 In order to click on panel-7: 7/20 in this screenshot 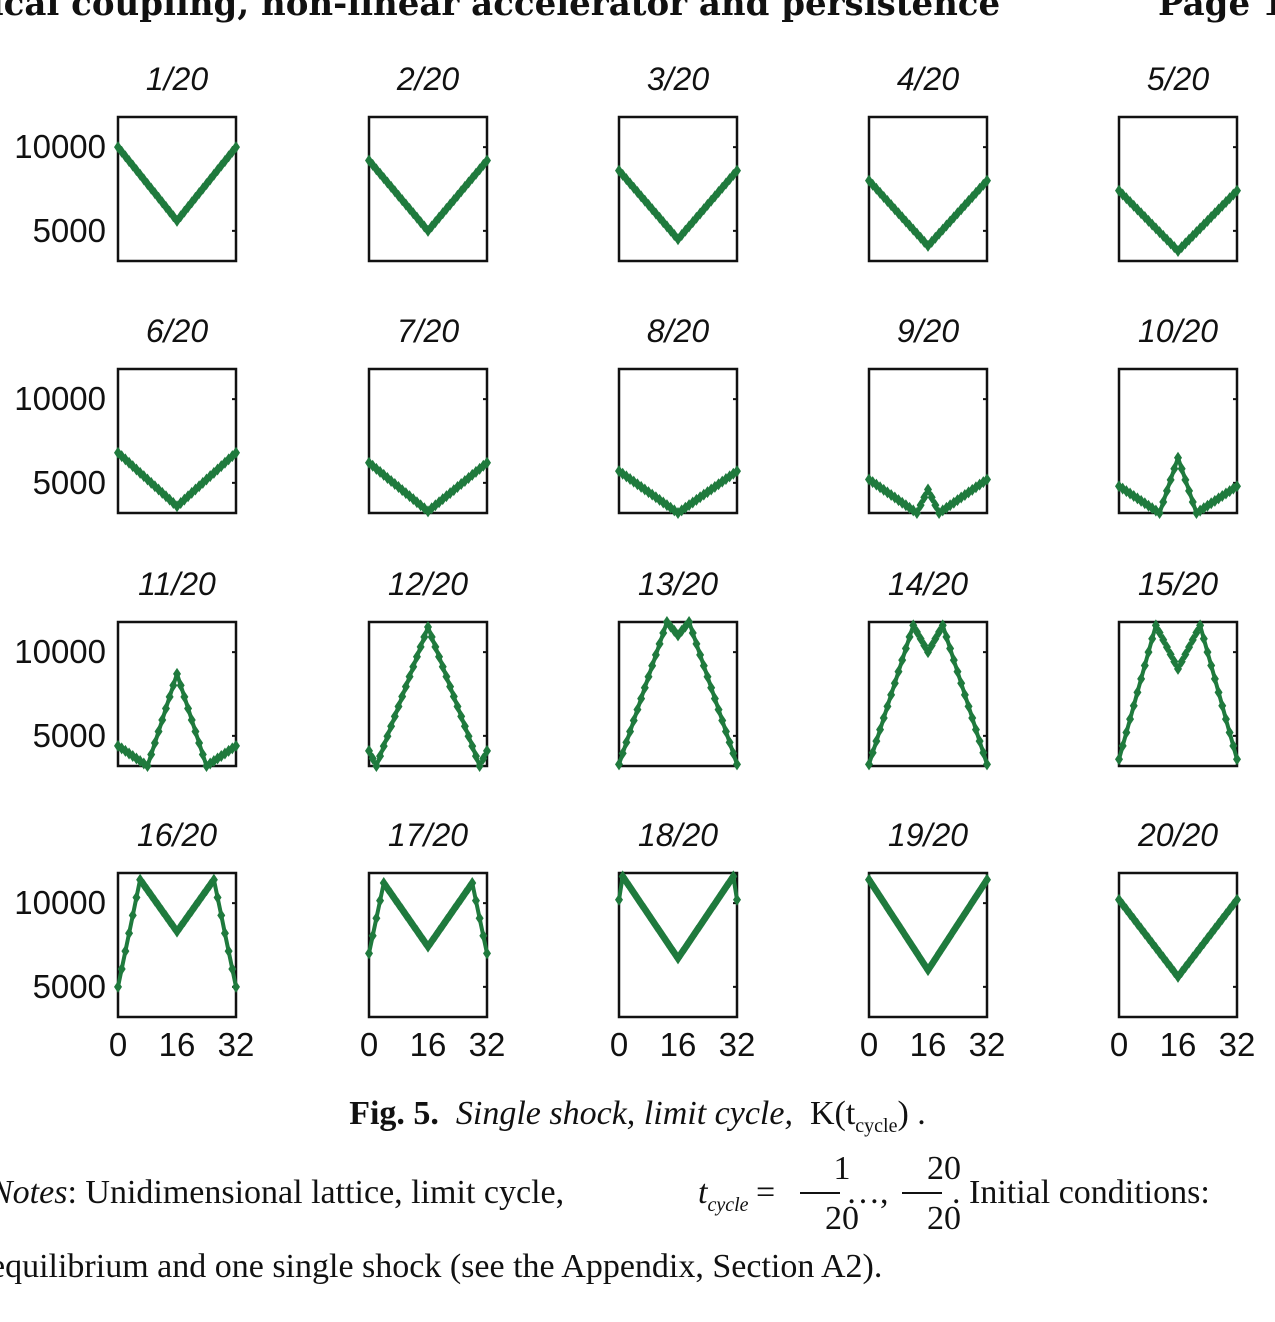, I will do `click(428, 415)`.